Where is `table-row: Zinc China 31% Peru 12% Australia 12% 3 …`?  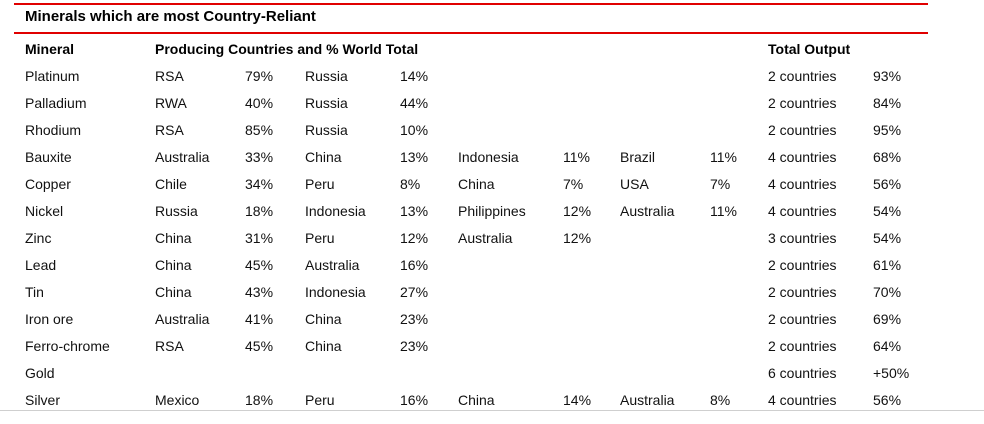
table-row: Zinc China 31% Peru 12% Australia 12% 3 … is located at coordinates (474, 237).